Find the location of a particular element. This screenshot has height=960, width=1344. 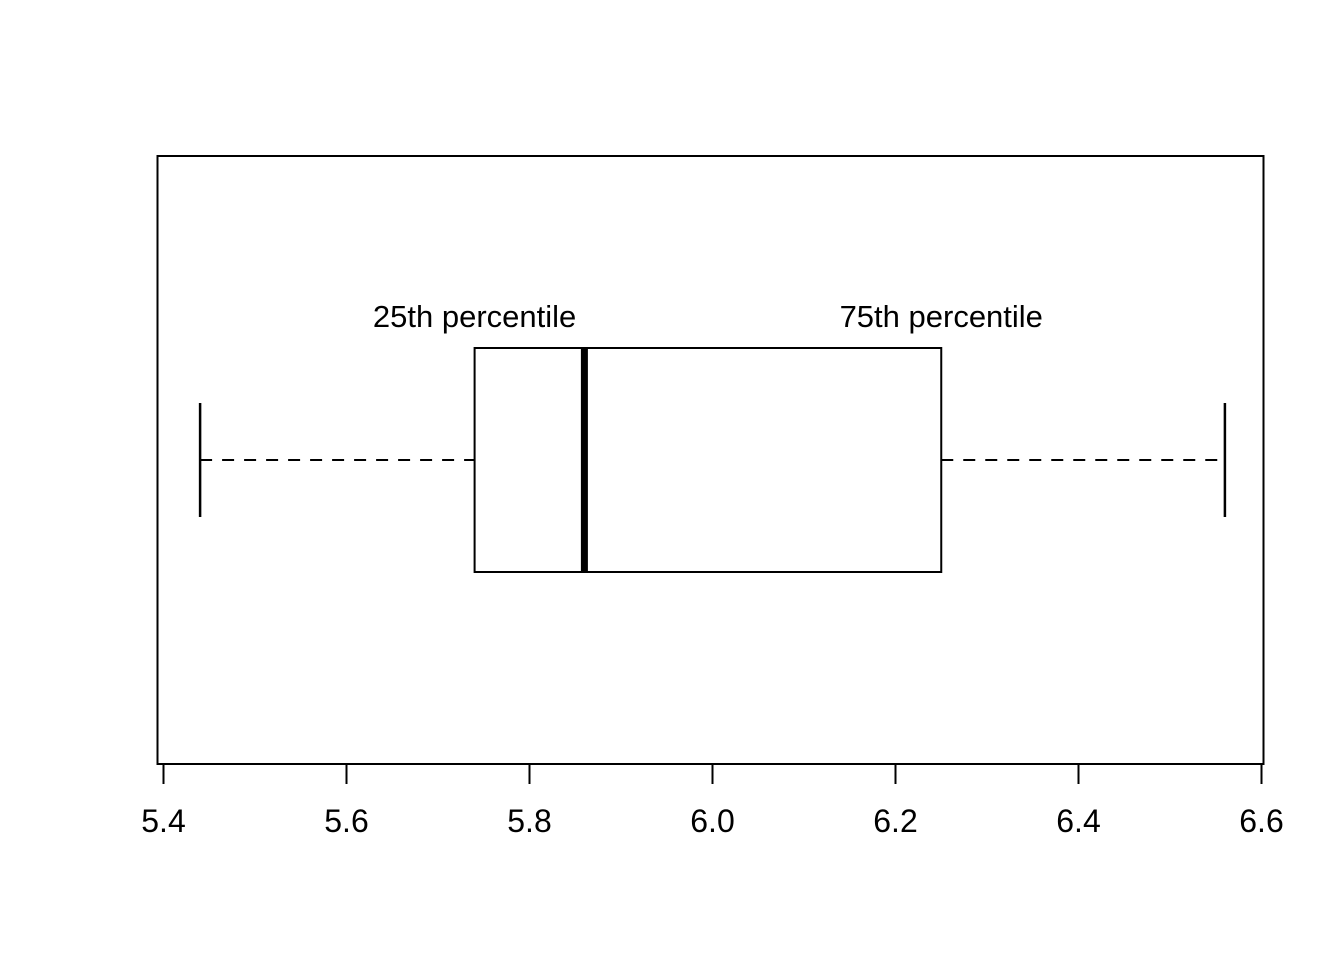

x-axis-tick-label: 5.4 is located at coordinates (163, 821).